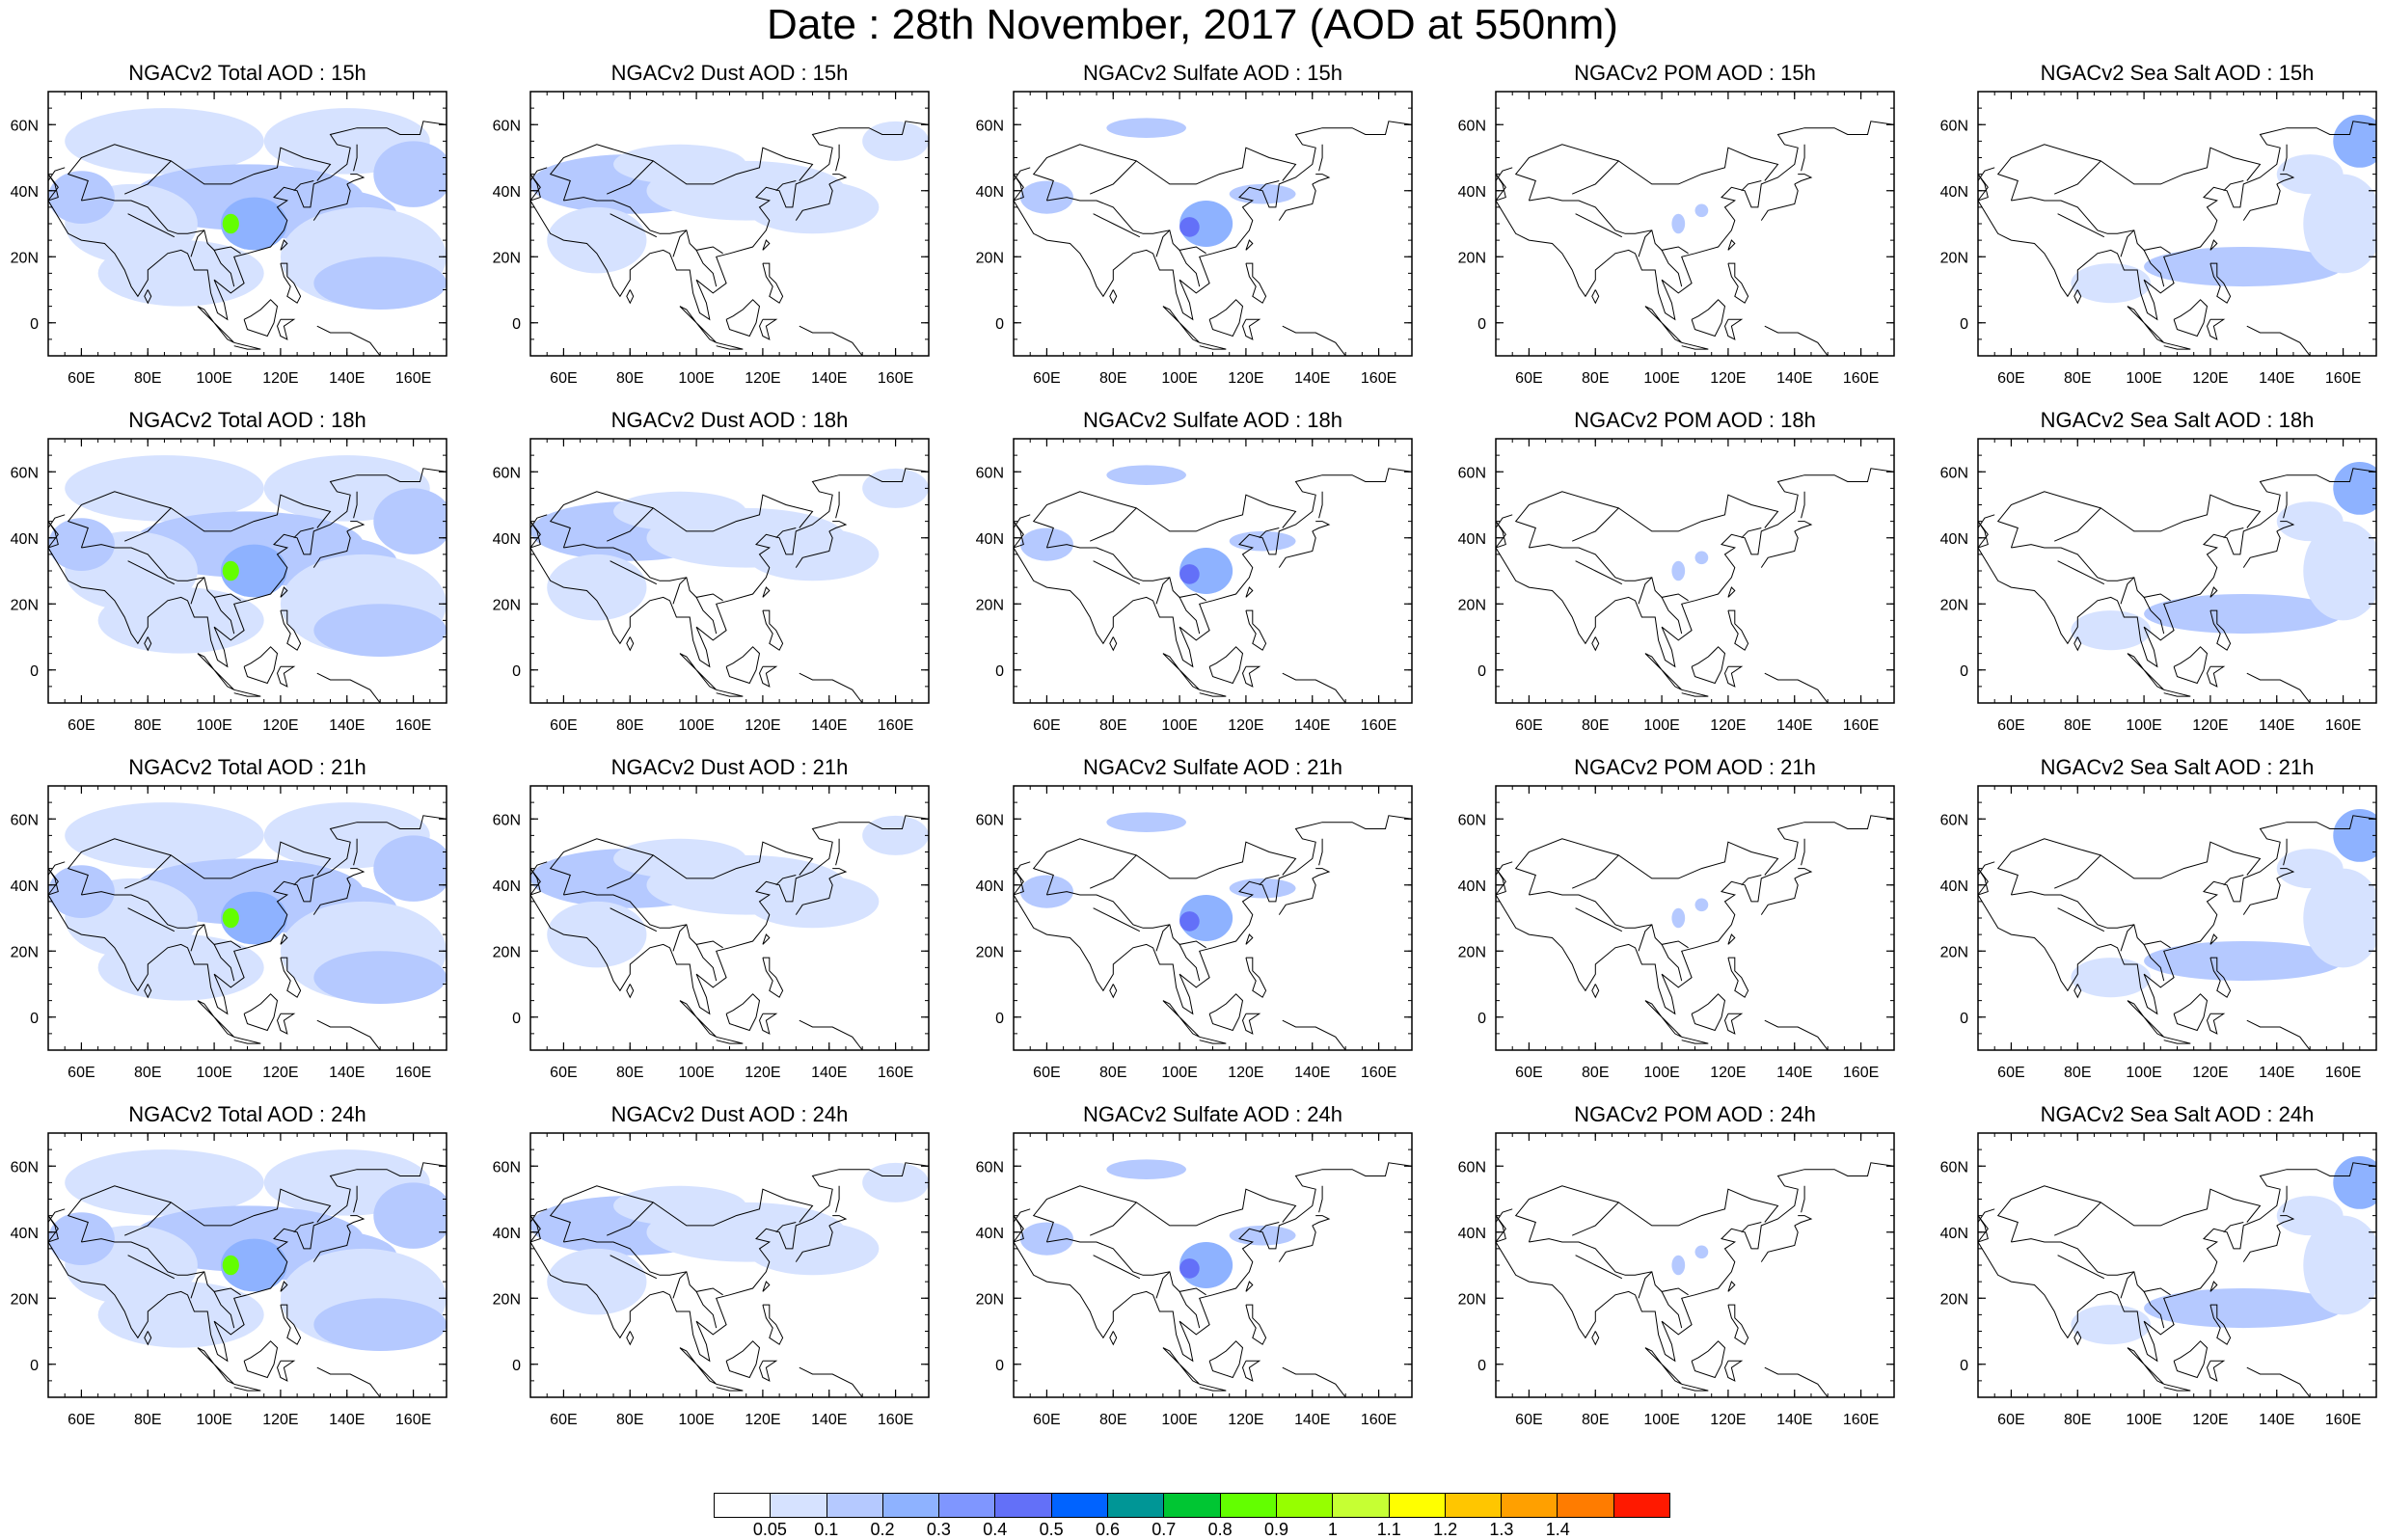 This screenshot has height=1540, width=2385. What do you see at coordinates (1220, 1529) in the screenshot?
I see `colorbar-label: 0.8` at bounding box center [1220, 1529].